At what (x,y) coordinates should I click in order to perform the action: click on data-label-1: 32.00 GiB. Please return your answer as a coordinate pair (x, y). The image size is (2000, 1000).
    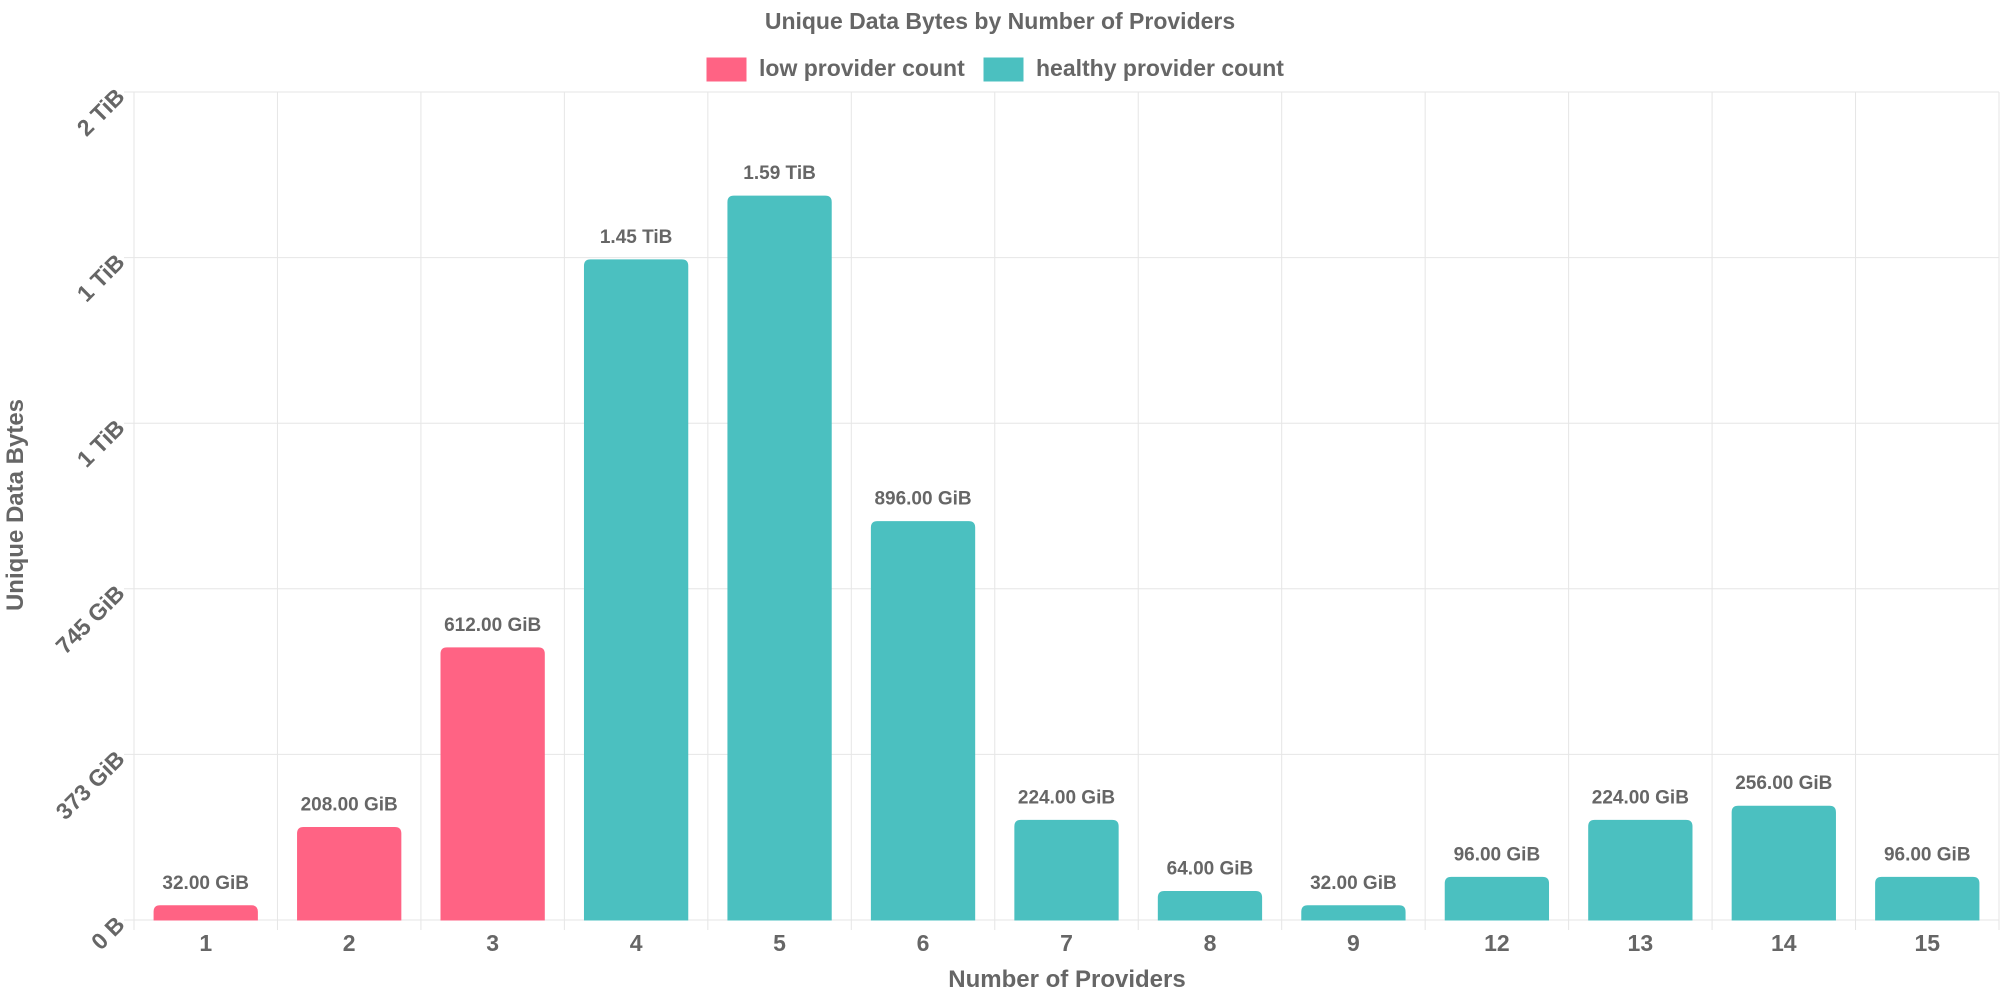
    Looking at the image, I should click on (205, 883).